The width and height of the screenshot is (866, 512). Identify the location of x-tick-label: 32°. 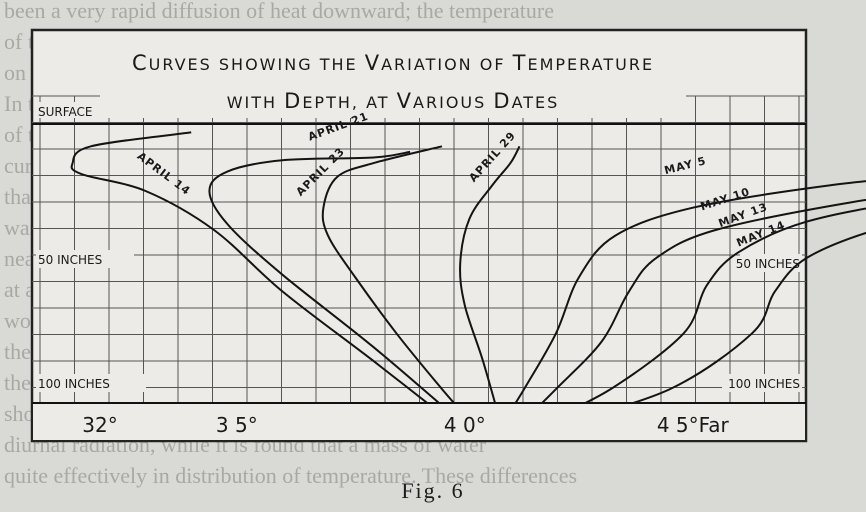
(99, 425).